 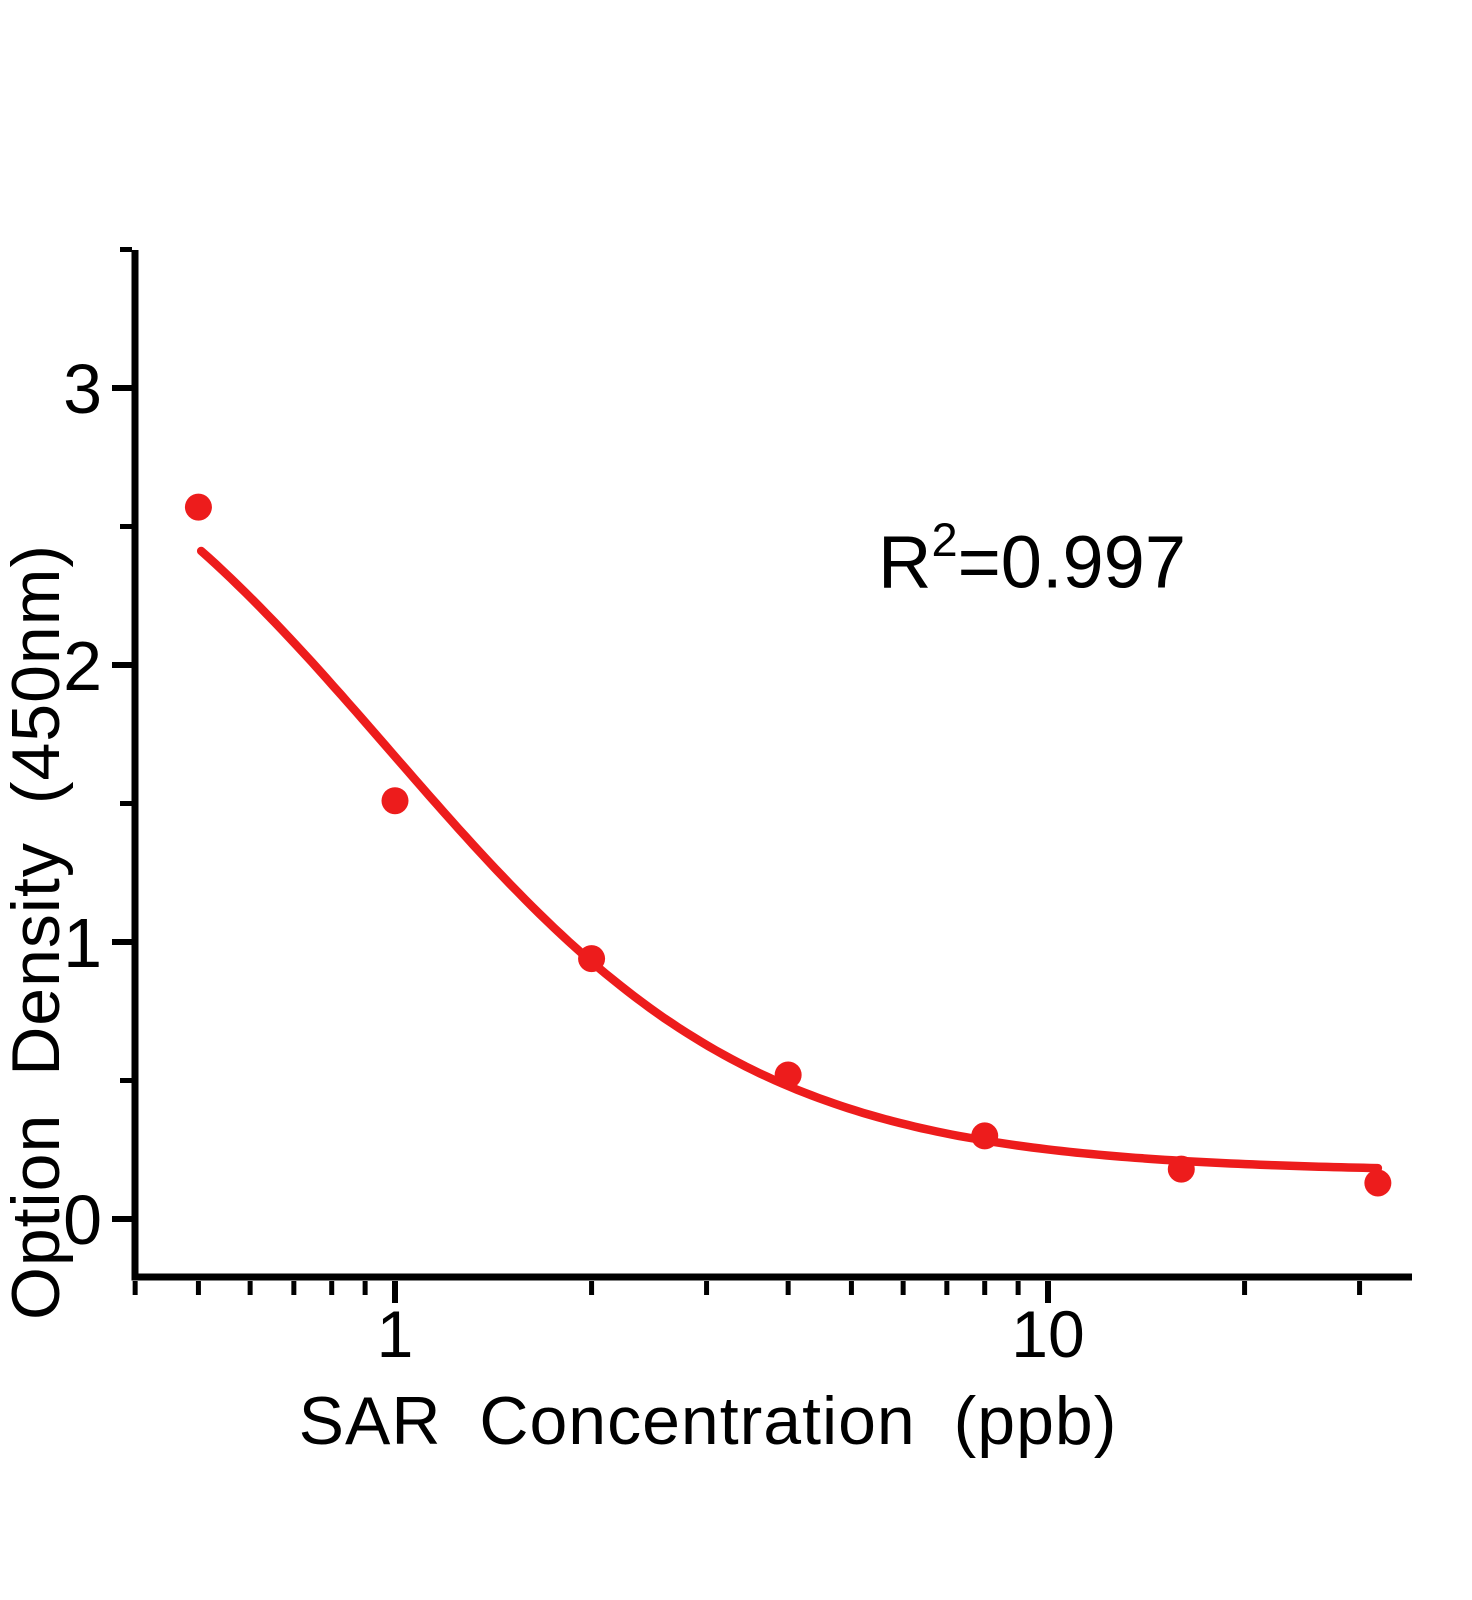 I want to click on y-axis-title: Option Density (450nm), so click(x=37, y=932).